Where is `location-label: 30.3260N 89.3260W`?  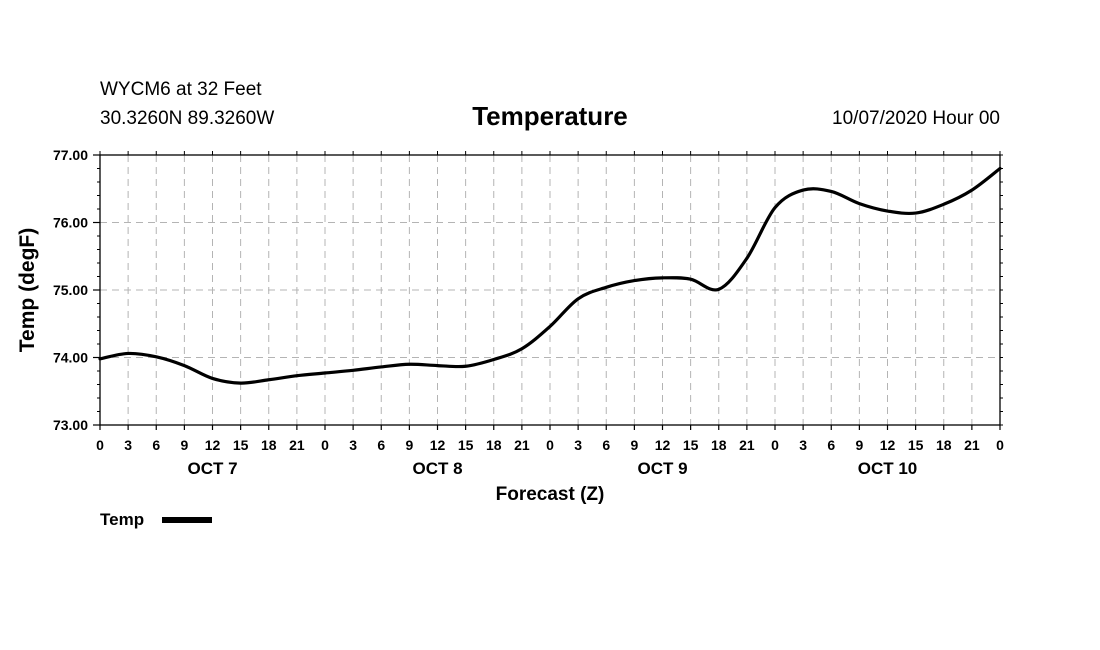 location-label: 30.3260N 89.3260W is located at coordinates (187, 118).